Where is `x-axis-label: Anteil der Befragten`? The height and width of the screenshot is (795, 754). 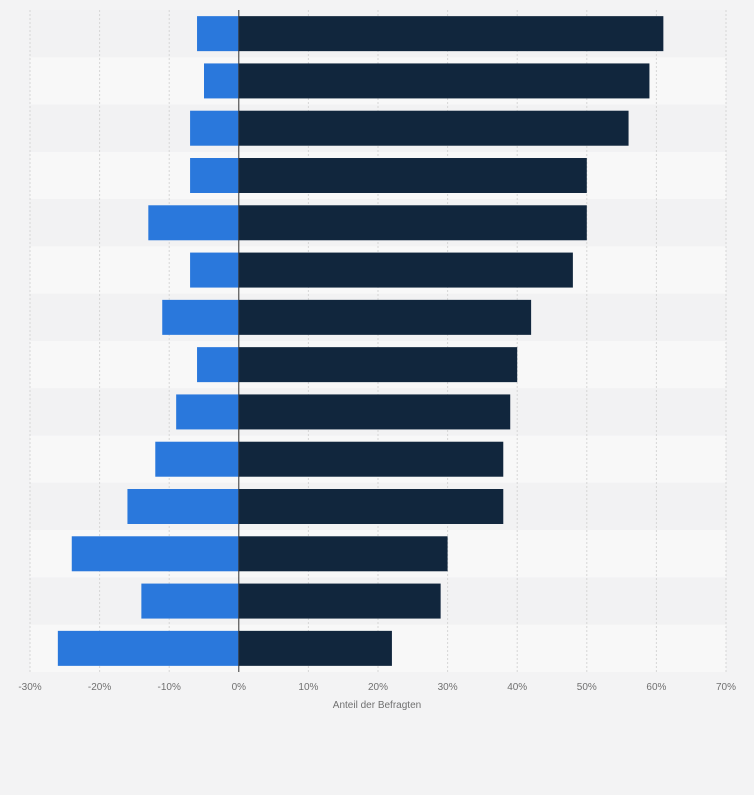 x-axis-label: Anteil der Befragten is located at coordinates (377, 705).